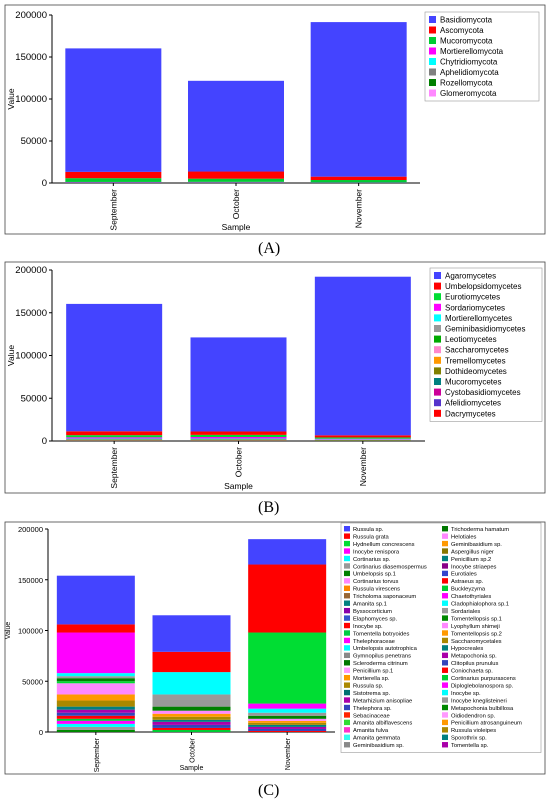  I want to click on legend-label: Sordariomycetes, so click(475, 307).